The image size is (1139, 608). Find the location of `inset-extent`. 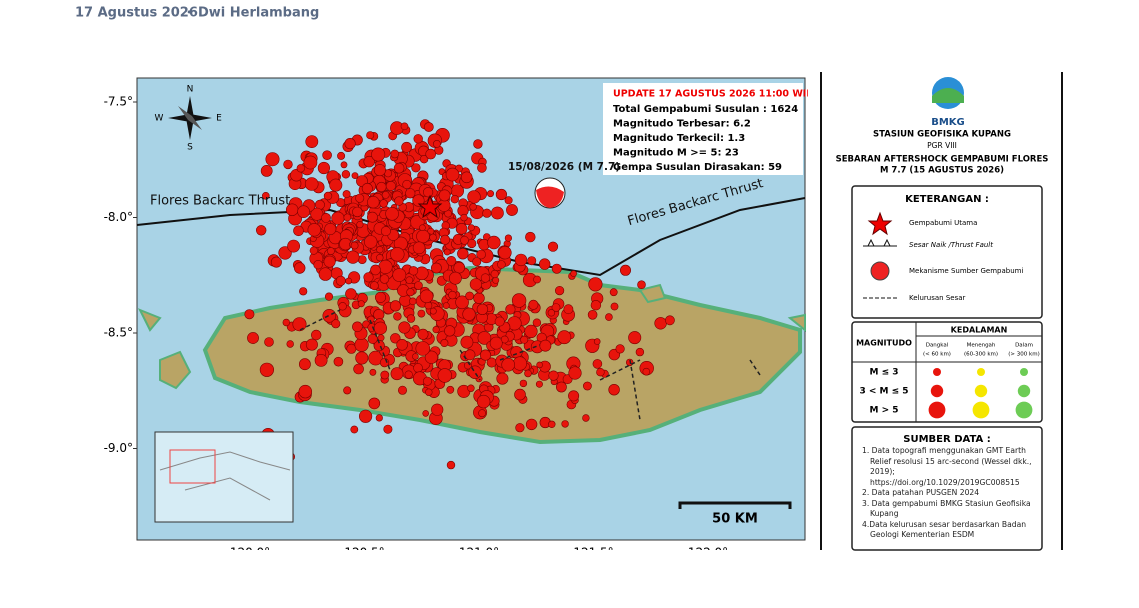

inset-extent is located at coordinates (192, 466).